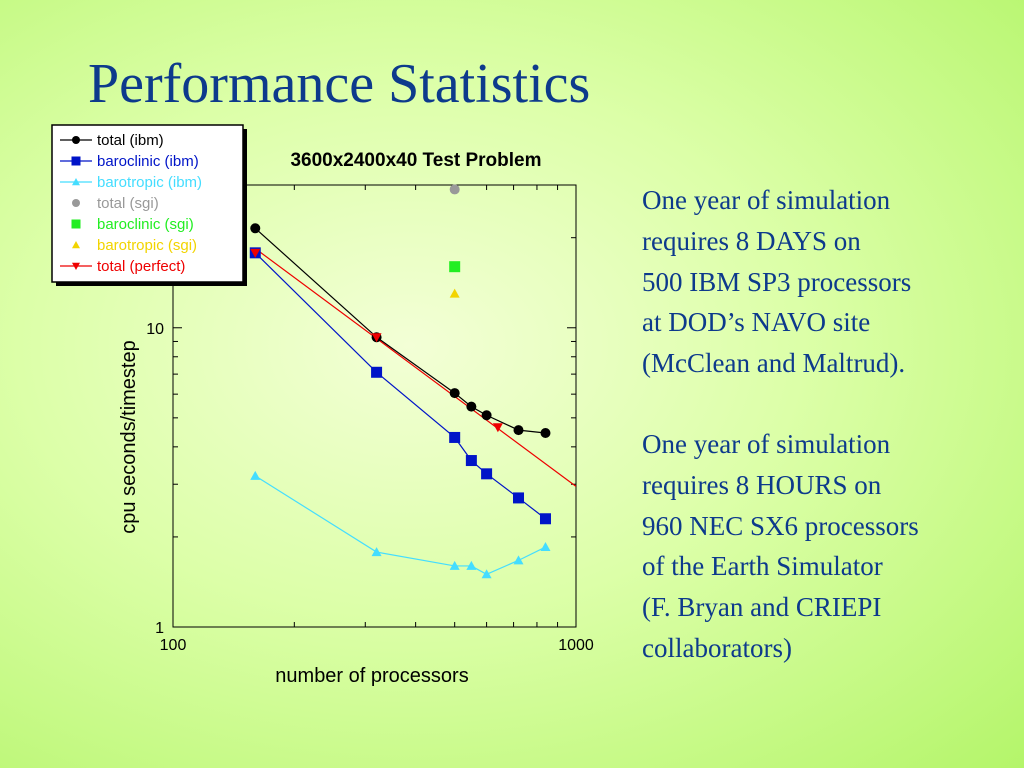 This screenshot has width=1024, height=768. What do you see at coordinates (717, 647) in the screenshot?
I see `note-line: collaborators)` at bounding box center [717, 647].